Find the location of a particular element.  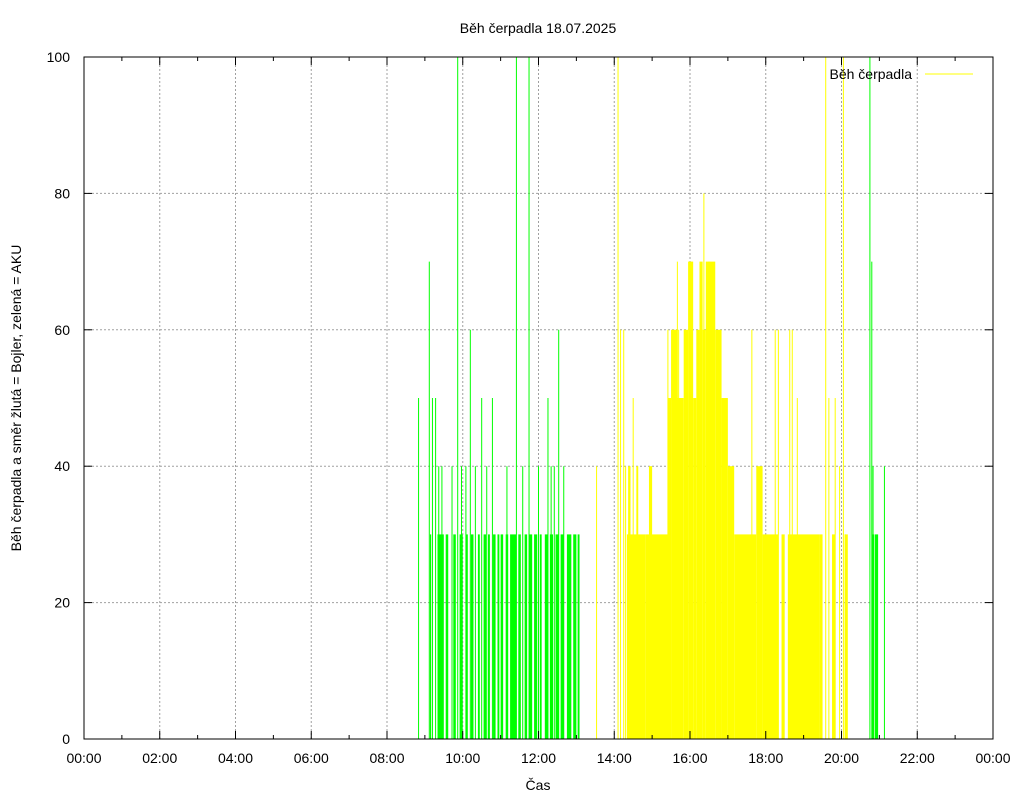

y-tick-label: 60 is located at coordinates (62, 330).